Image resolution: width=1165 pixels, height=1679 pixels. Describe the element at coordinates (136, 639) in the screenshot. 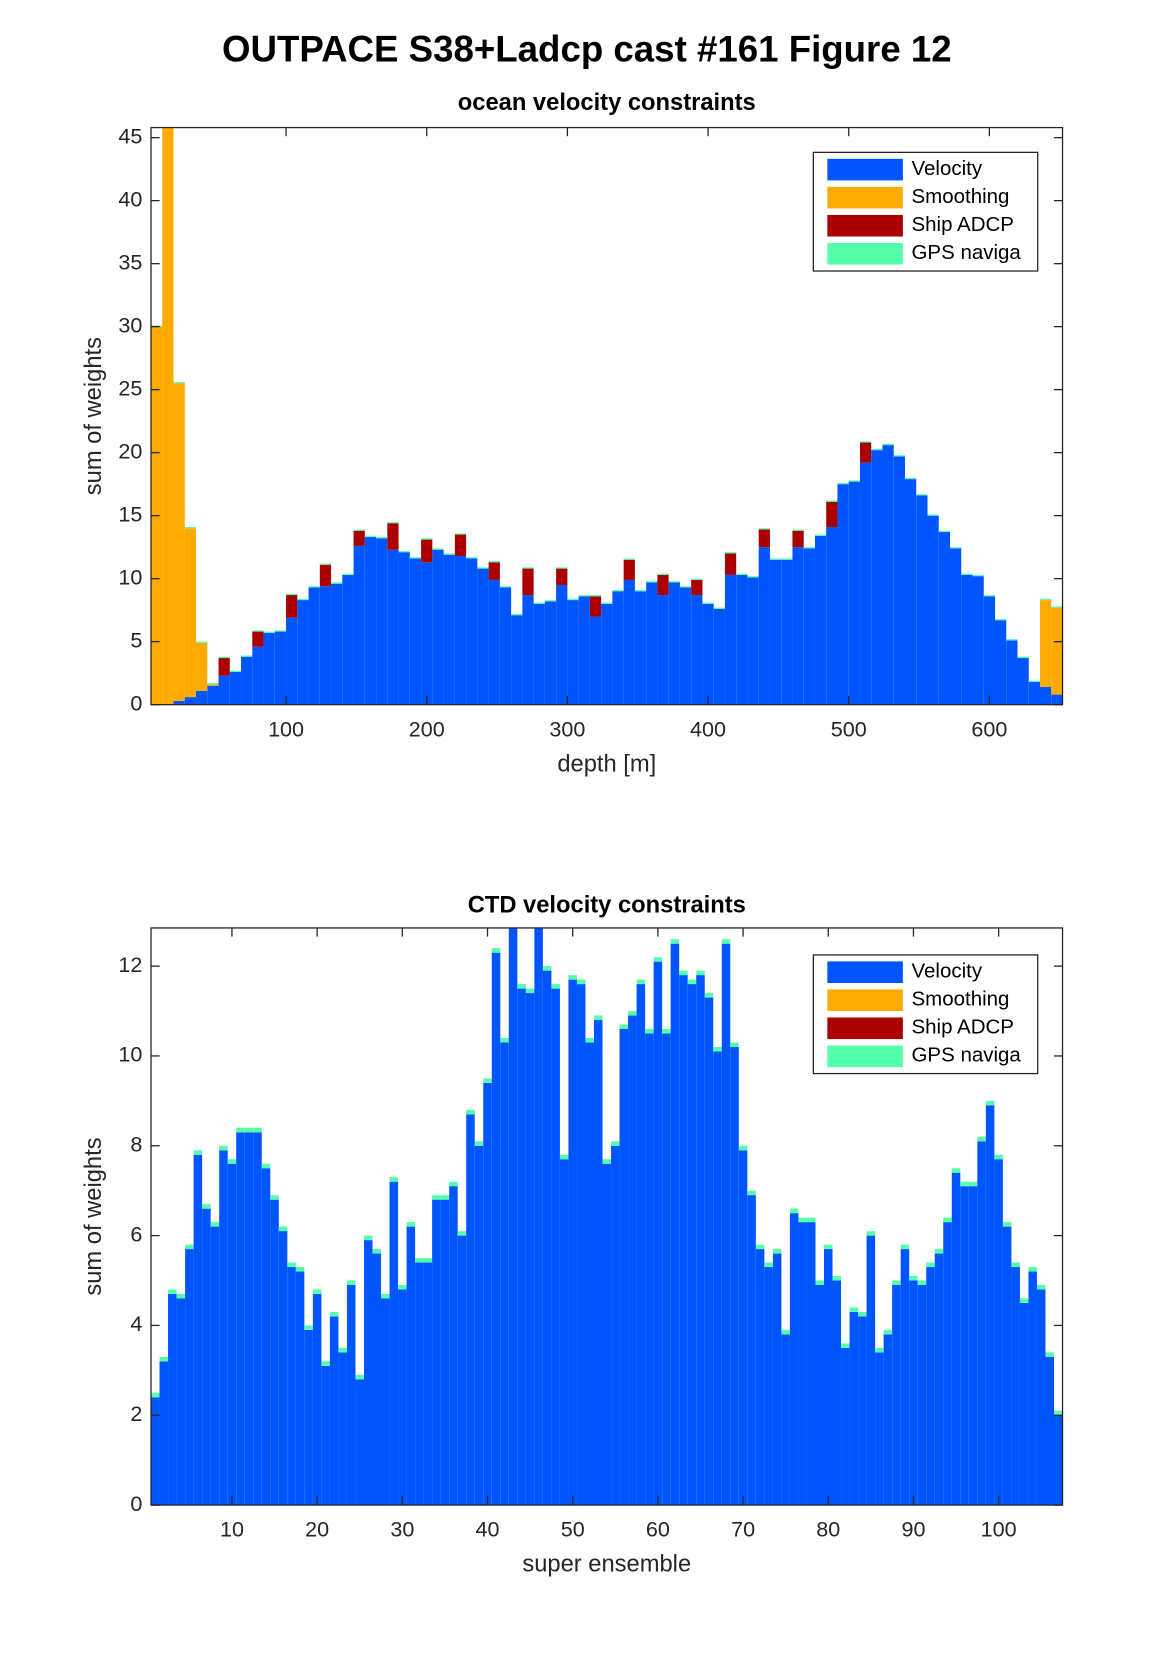

I see `y-tick-label: 5` at that location.